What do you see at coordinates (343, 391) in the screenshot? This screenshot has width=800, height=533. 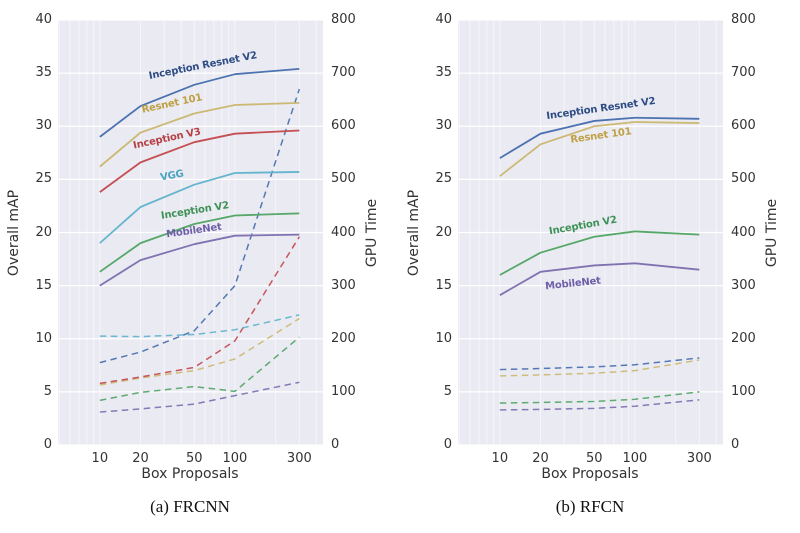 I see `y-axis-tick-right-frcnn: 100` at bounding box center [343, 391].